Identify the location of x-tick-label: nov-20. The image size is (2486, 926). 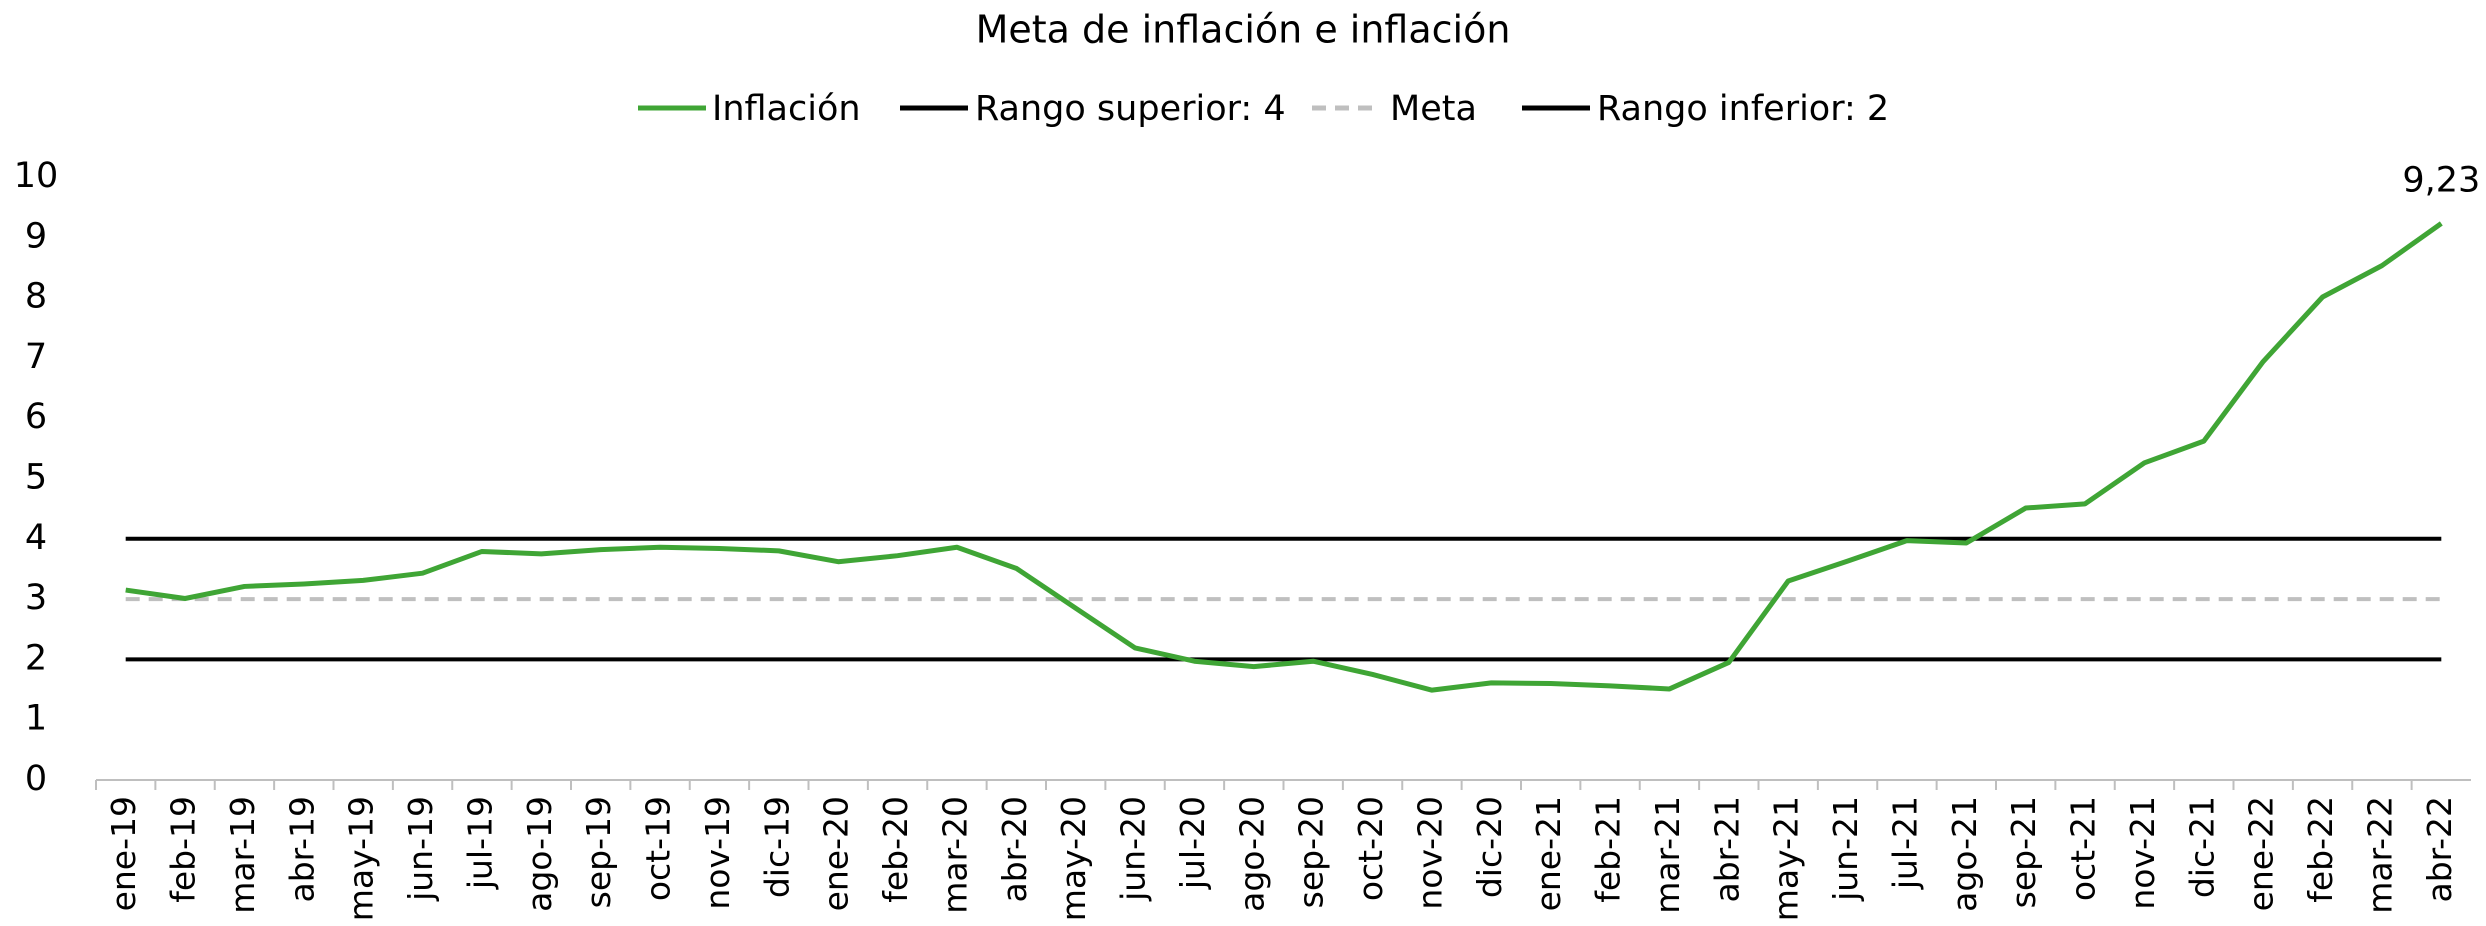
(1429, 853).